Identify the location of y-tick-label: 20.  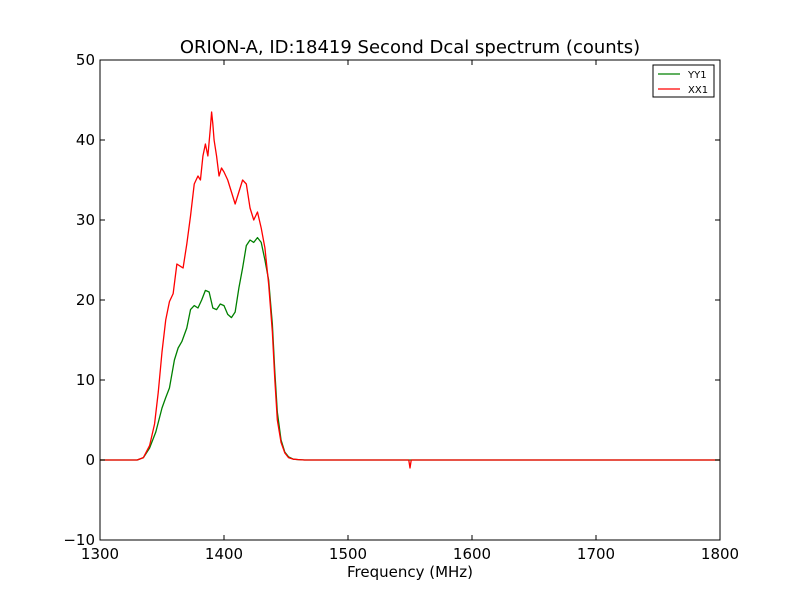
(85, 300).